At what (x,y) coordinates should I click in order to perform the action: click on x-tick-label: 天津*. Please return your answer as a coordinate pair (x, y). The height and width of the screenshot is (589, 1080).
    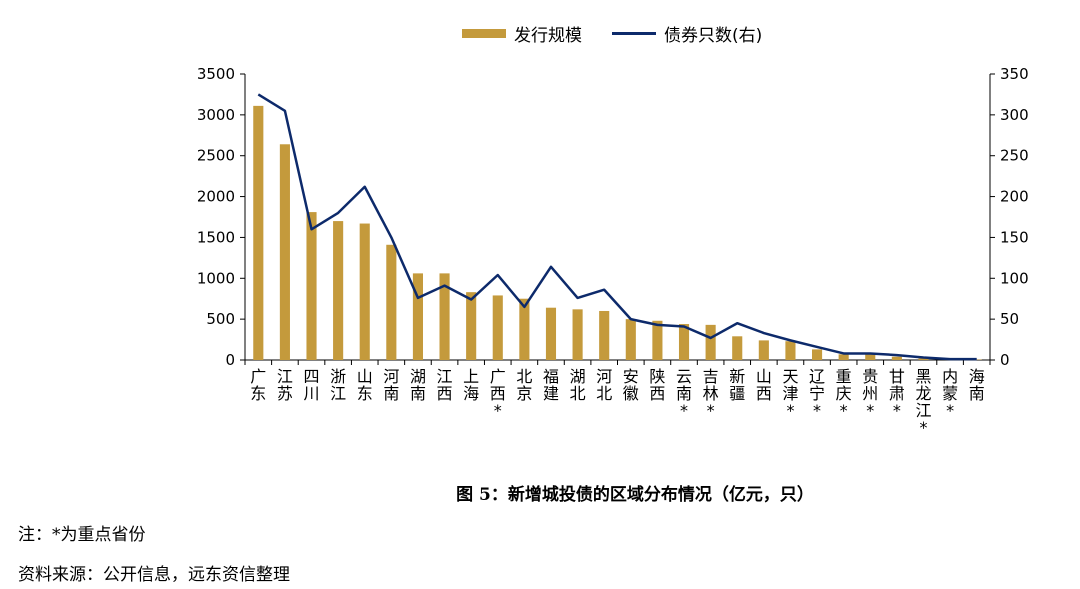
    Looking at the image, I should click on (790, 393).